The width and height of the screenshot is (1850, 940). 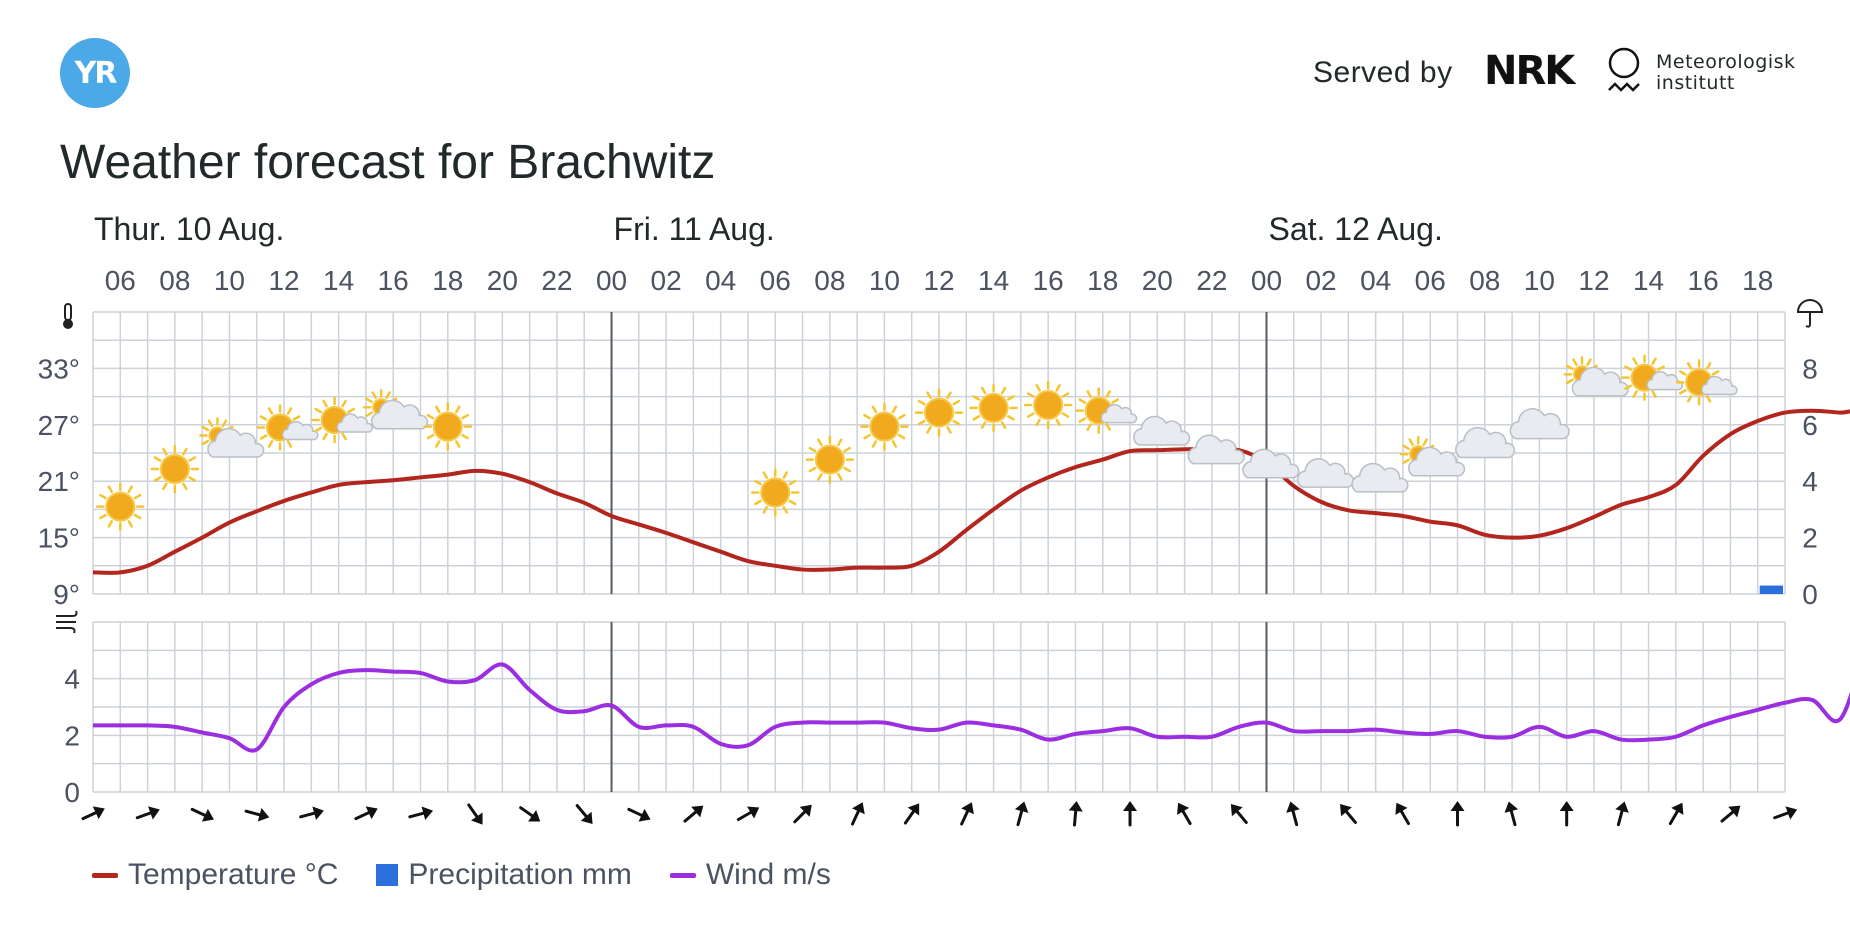 What do you see at coordinates (189, 229) in the screenshot?
I see `day-label: Thur. 10 Aug.` at bounding box center [189, 229].